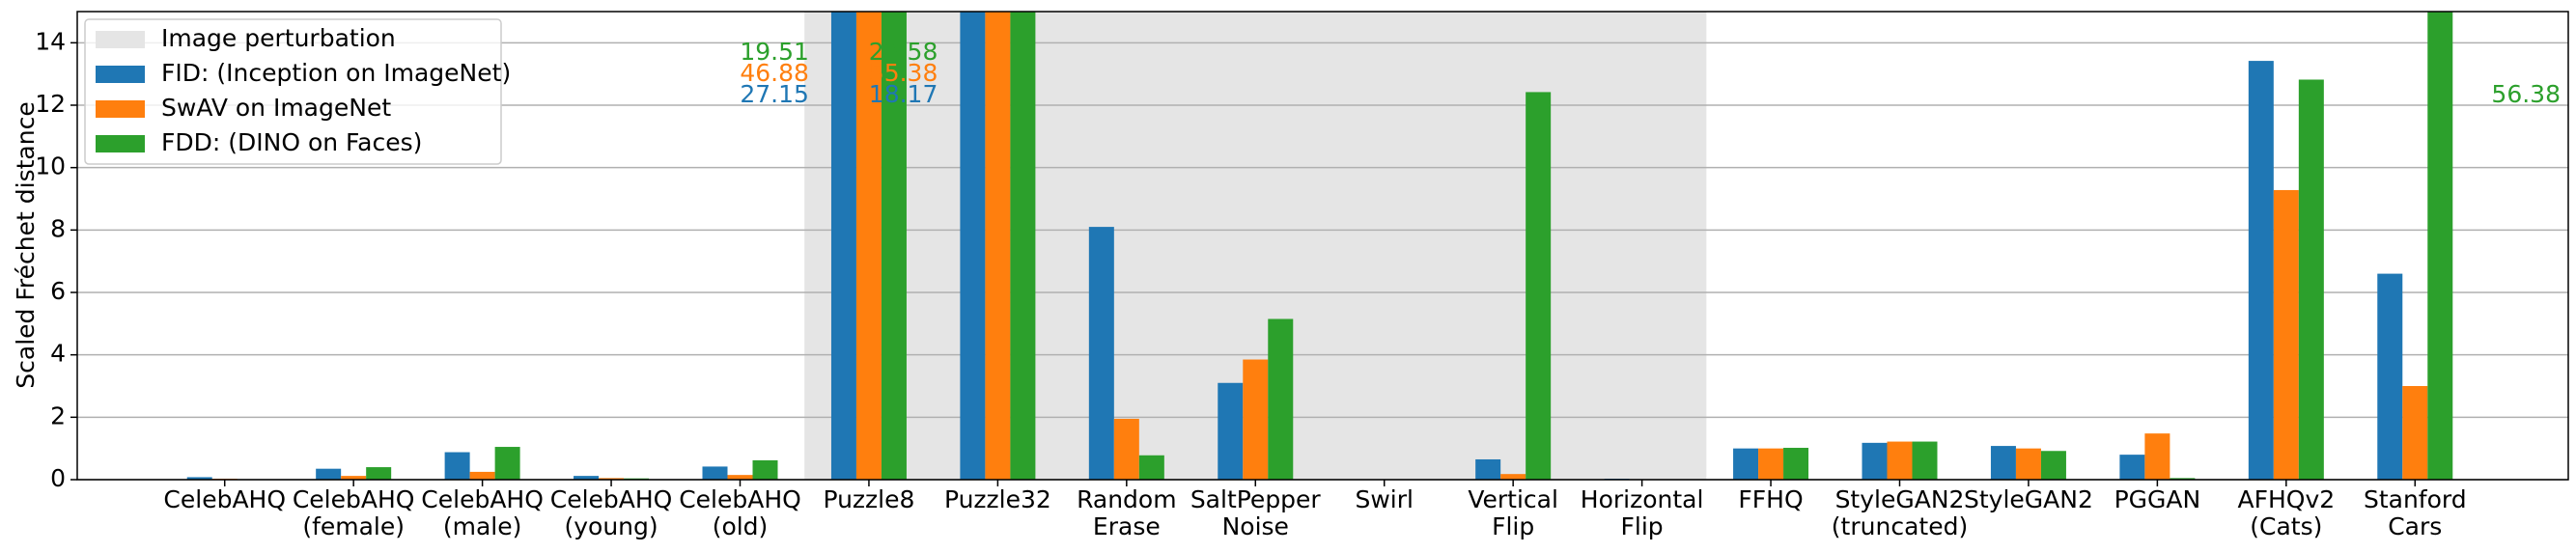  I want to click on y-tick-label: 4, so click(58, 354).